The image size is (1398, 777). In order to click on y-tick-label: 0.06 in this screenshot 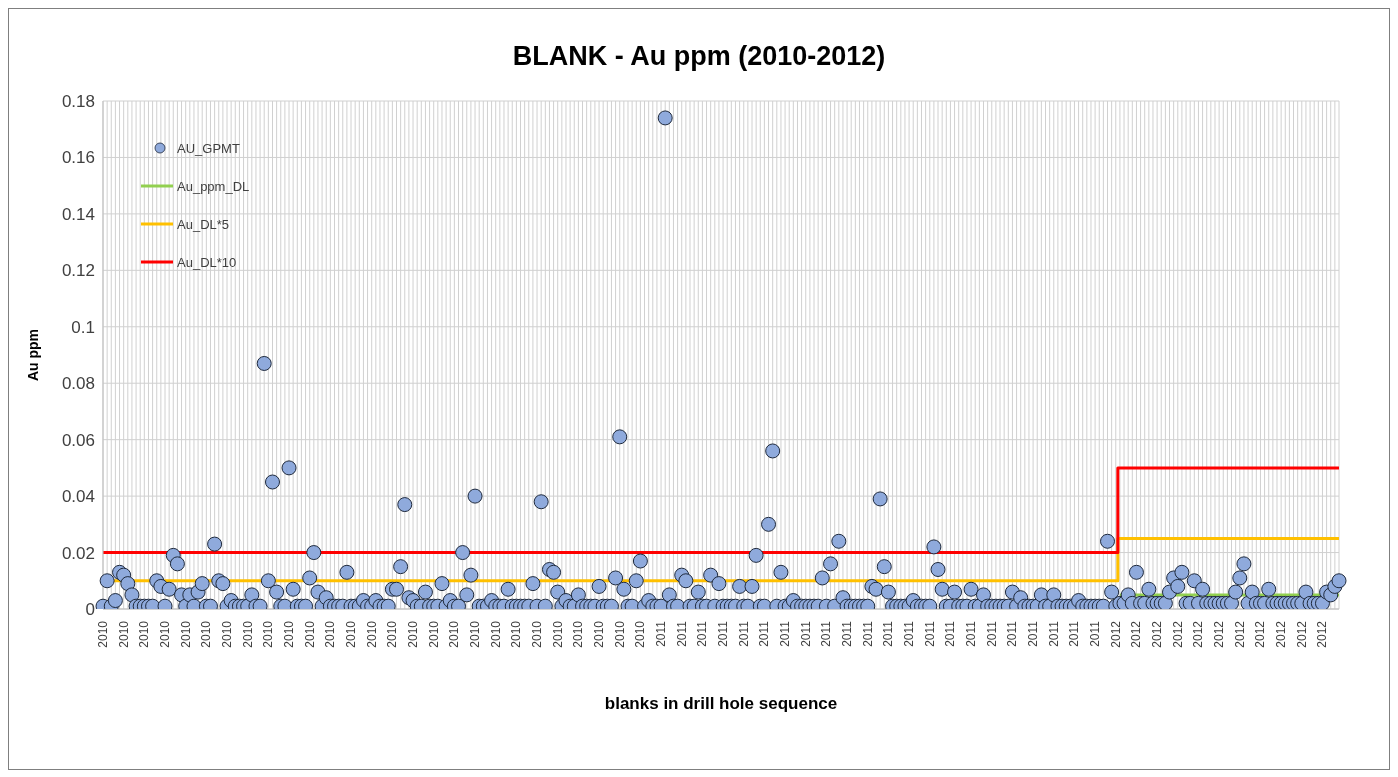, I will do `click(78, 440)`.